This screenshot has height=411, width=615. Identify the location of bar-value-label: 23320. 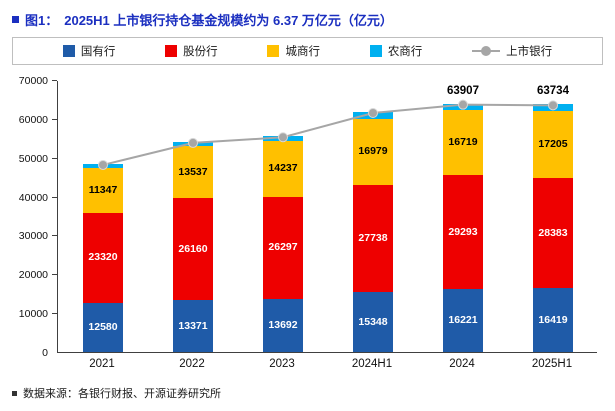
(103, 257).